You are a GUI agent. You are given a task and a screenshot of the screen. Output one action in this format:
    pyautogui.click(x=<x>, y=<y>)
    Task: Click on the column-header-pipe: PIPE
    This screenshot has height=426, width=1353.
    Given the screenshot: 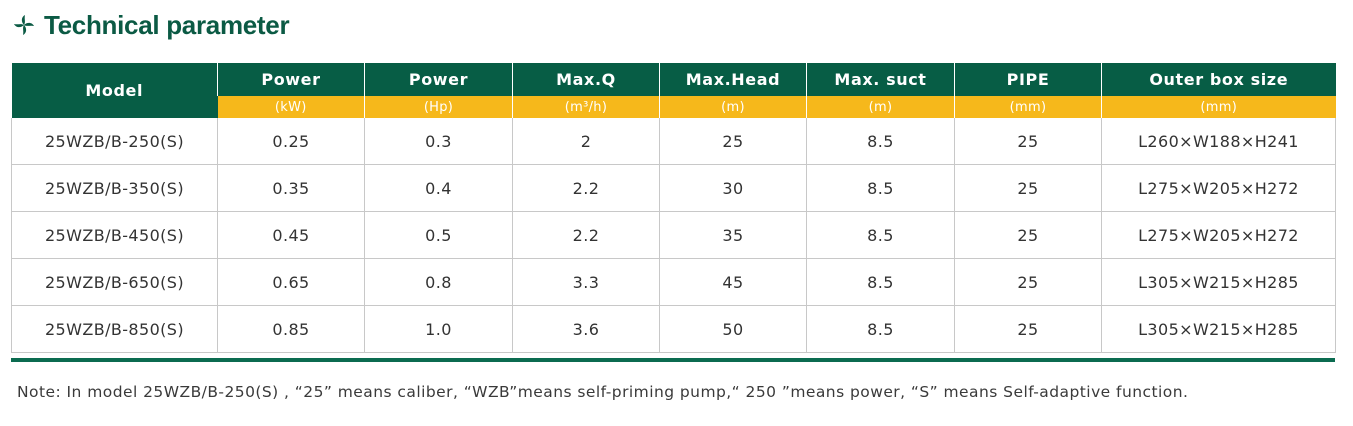 What is the action you would take?
    pyautogui.click(x=1028, y=79)
    